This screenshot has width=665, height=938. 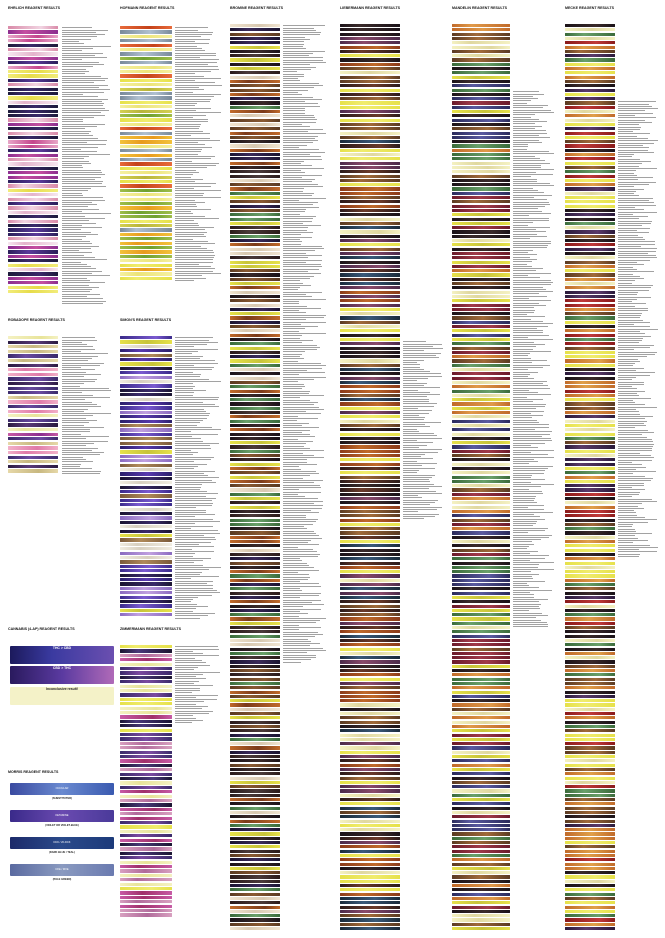 What do you see at coordinates (146, 781) in the screenshot?
I see `zimmermann-strips` at bounding box center [146, 781].